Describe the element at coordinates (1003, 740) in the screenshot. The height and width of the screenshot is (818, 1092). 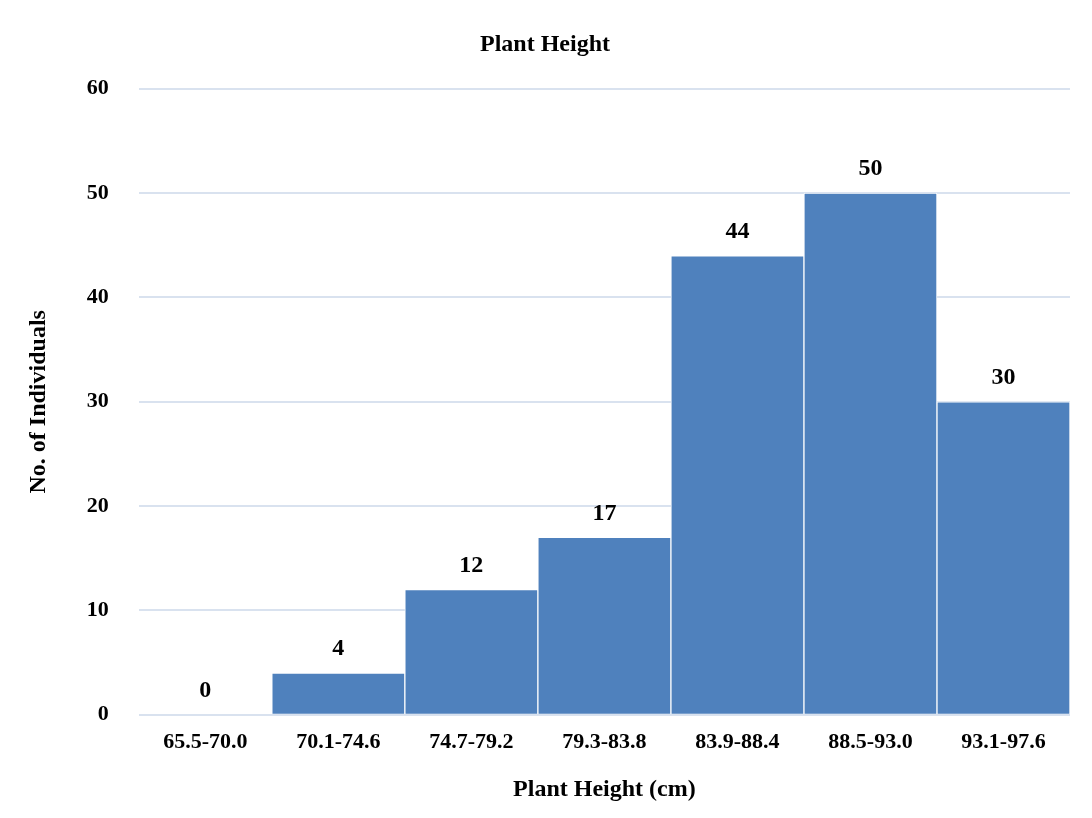
I see `x-tick-label: 93.1-97.6` at that location.